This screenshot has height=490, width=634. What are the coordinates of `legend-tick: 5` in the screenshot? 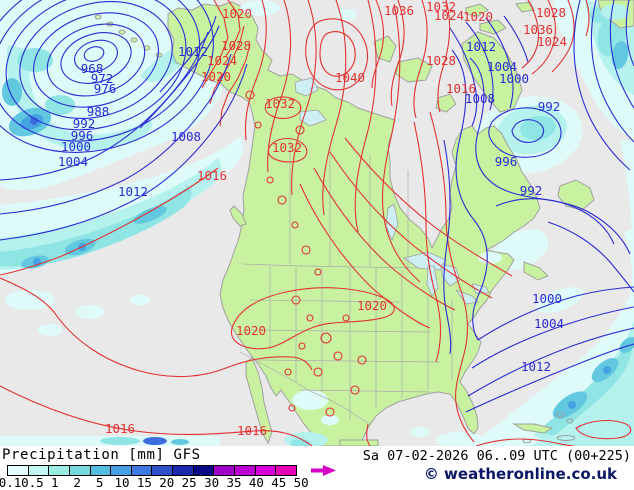 It's located at (99, 482).